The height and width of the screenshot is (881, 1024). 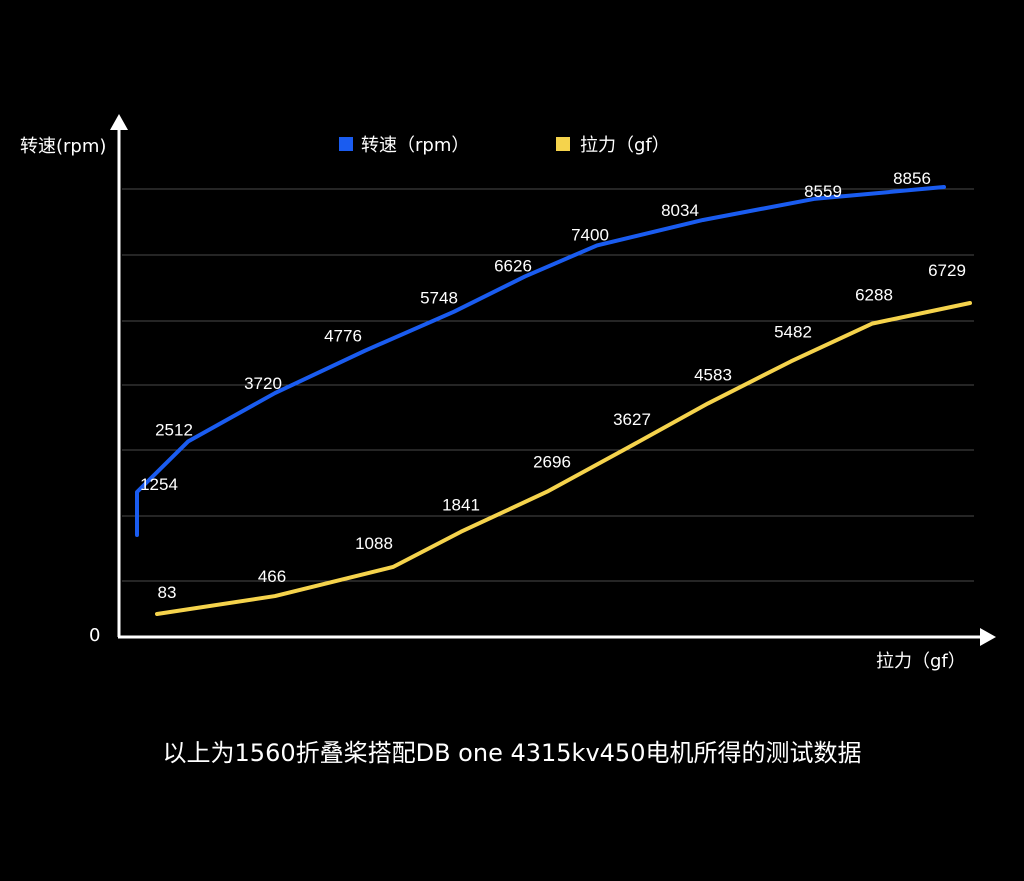 What do you see at coordinates (513, 265) in the screenshot?
I see `data-label: 6626` at bounding box center [513, 265].